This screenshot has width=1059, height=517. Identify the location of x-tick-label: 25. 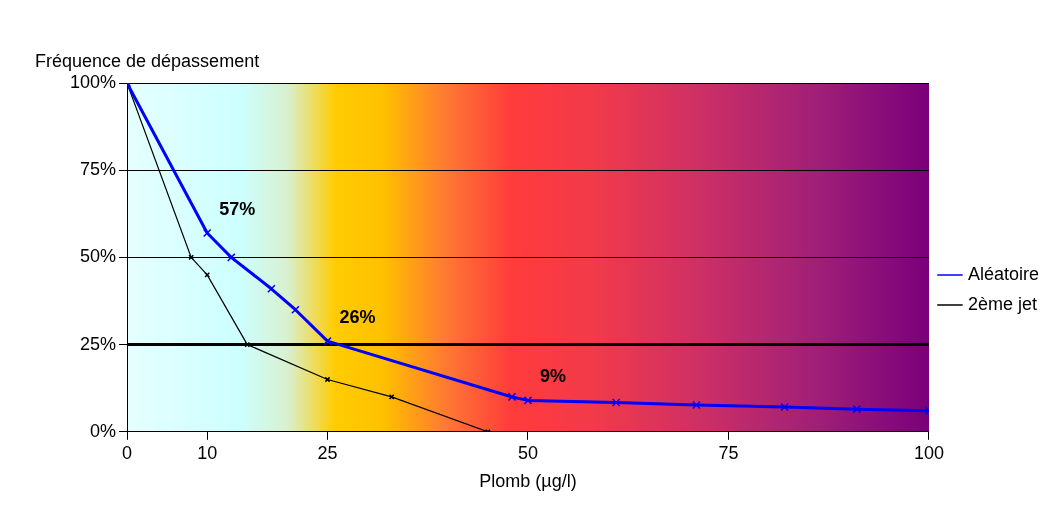
(327, 452).